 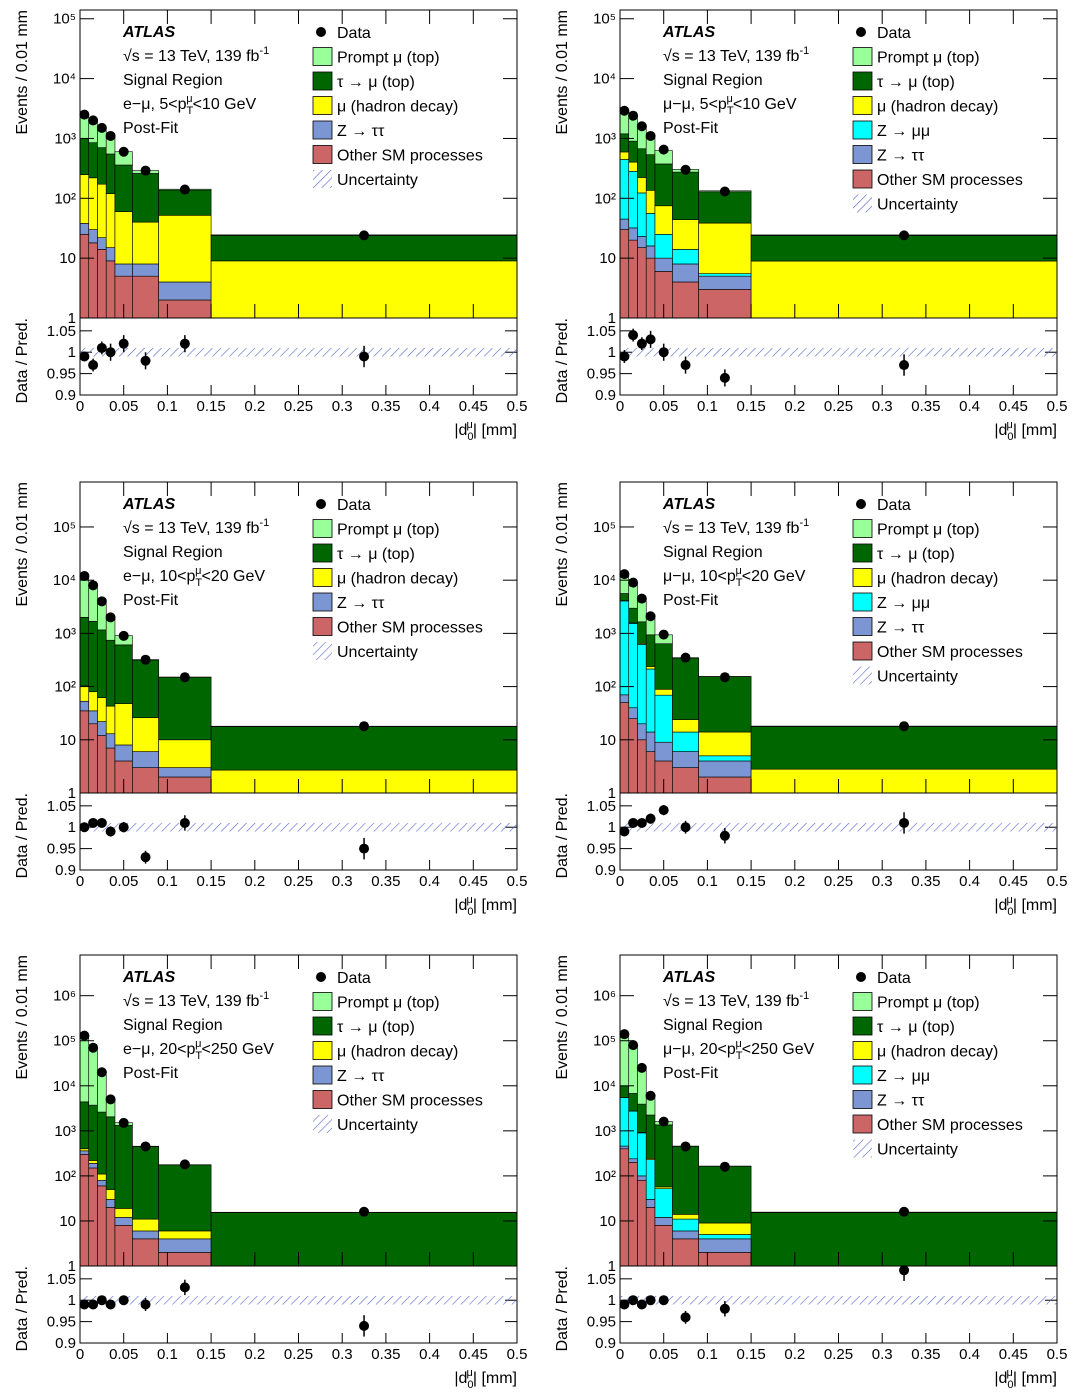 What do you see at coordinates (67, 258) in the screenshot?
I see `y-tick-label: 10` at bounding box center [67, 258].